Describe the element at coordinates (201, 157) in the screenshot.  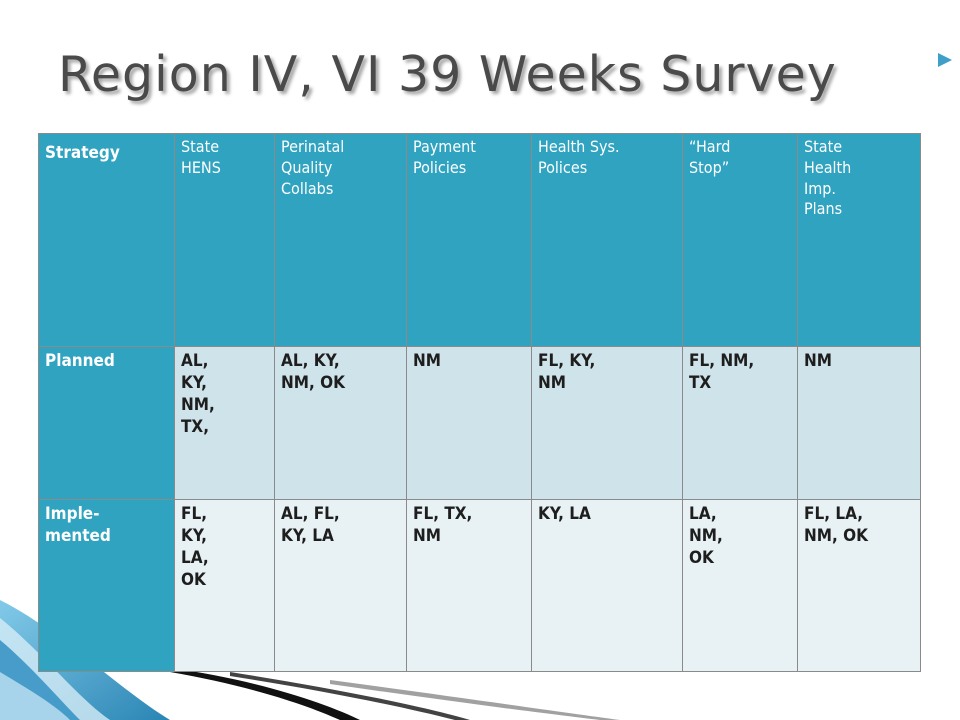
I see `header-label: State HENS` at that location.